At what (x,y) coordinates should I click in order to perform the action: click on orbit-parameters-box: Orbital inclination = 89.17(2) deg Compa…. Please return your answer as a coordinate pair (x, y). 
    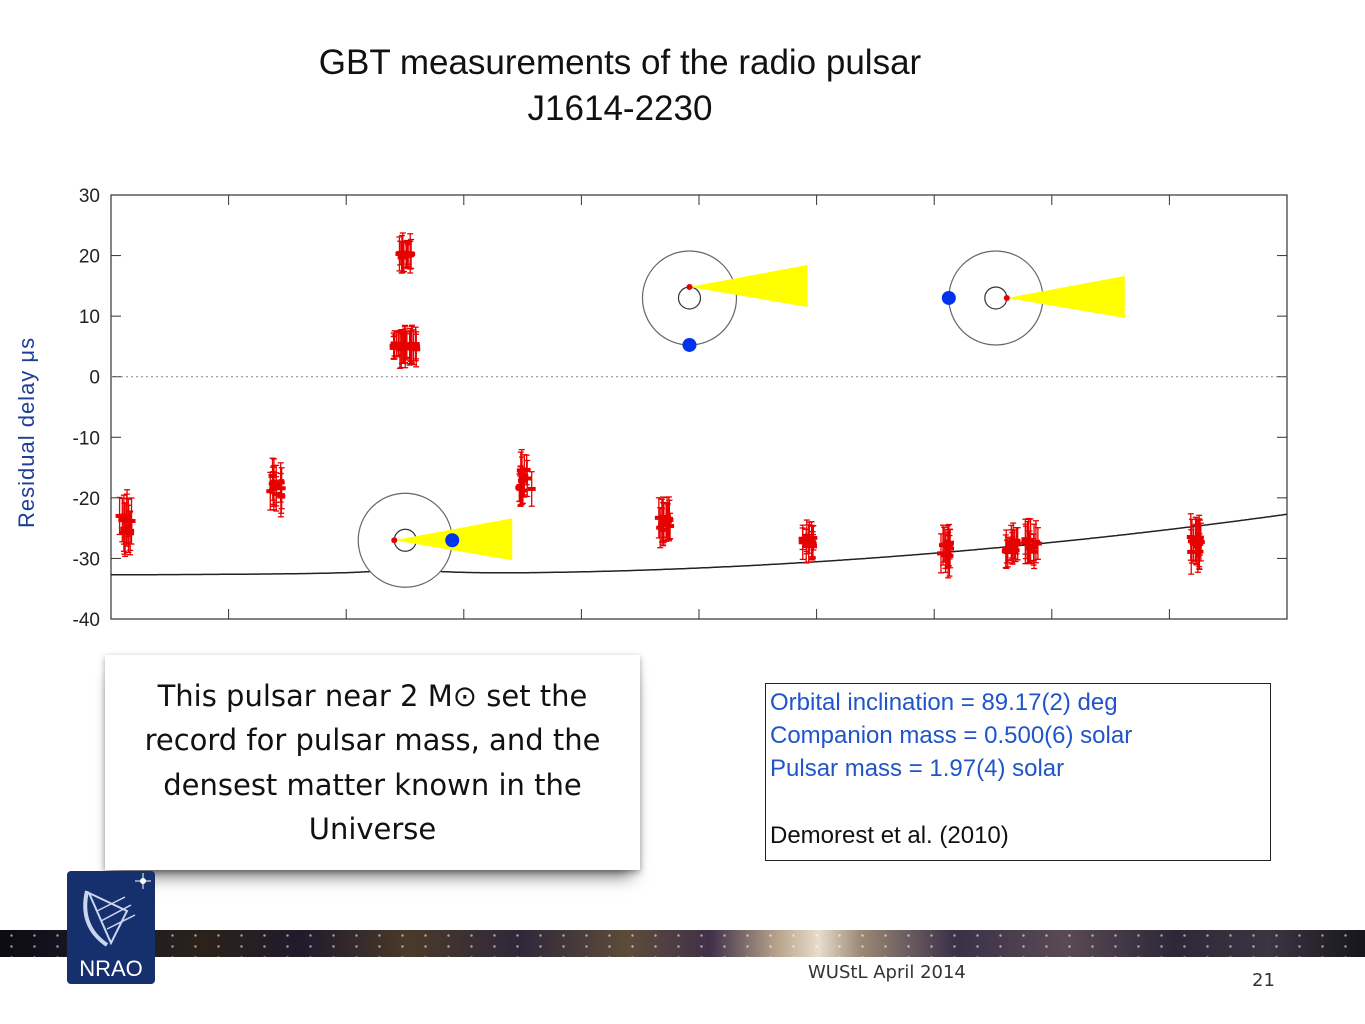
    Looking at the image, I should click on (1018, 772).